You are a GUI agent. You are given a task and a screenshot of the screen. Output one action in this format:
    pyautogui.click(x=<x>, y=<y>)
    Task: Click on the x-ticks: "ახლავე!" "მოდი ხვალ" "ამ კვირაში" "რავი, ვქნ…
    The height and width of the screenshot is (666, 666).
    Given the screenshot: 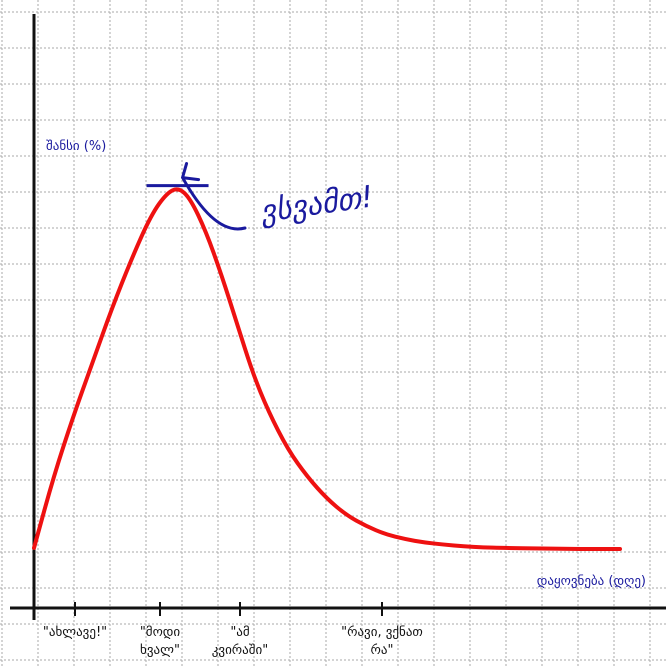 What is the action you would take?
    pyautogui.click(x=233, y=630)
    